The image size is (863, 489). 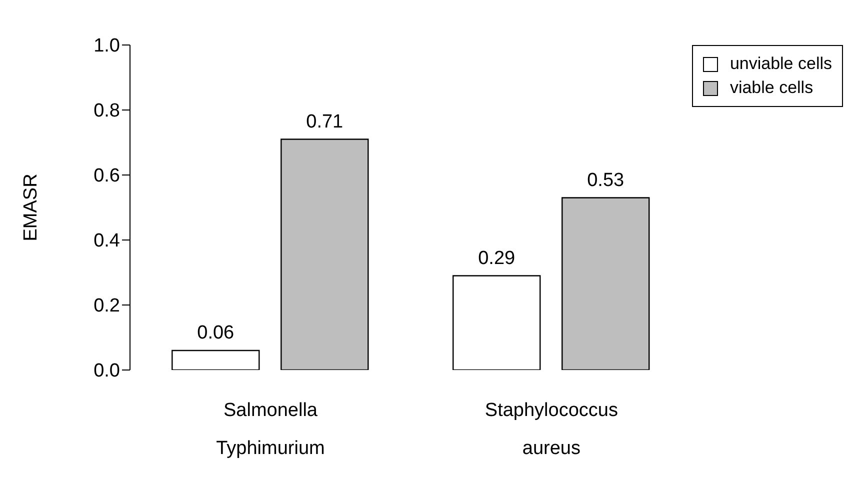 What do you see at coordinates (31, 208) in the screenshot?
I see `y-axis-title: EMASR` at bounding box center [31, 208].